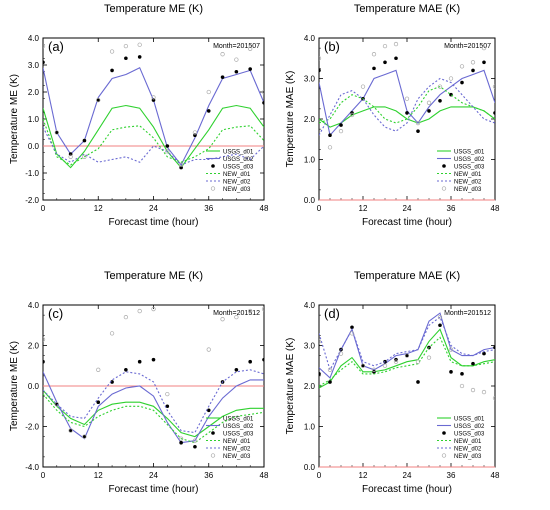  I want to click on legend-item: USGS_d02, so click(461, 160).